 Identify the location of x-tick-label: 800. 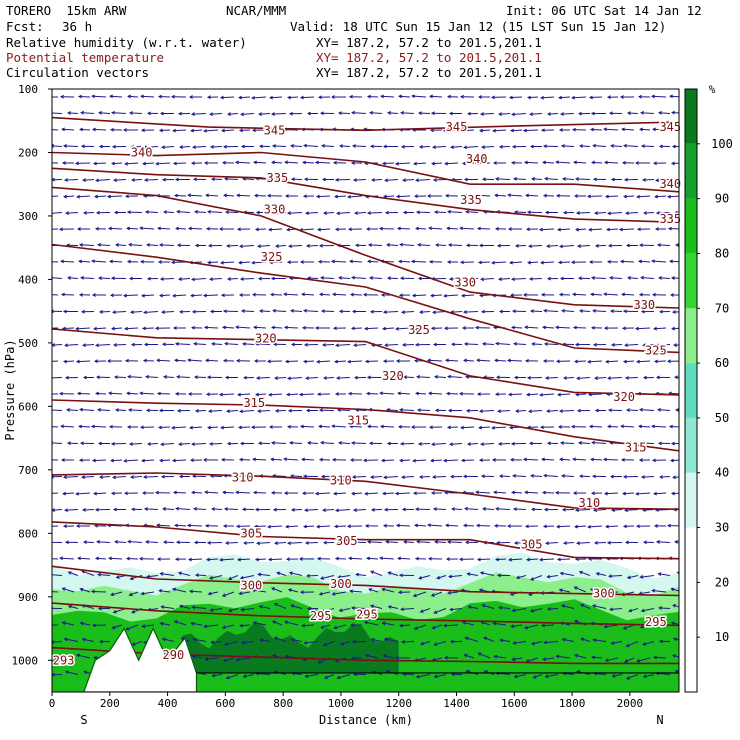
(283, 703).